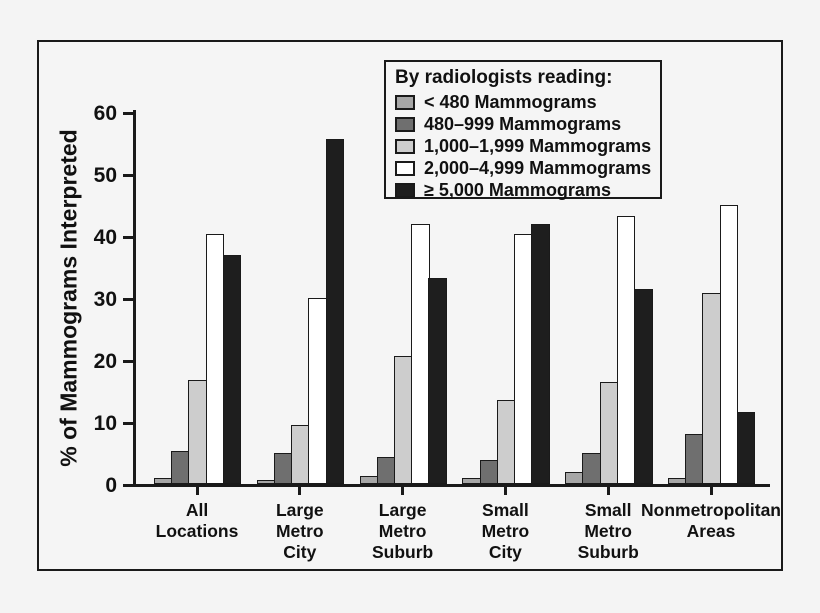  I want to click on x-category-label: Large Metro Suburb, so click(402, 531).